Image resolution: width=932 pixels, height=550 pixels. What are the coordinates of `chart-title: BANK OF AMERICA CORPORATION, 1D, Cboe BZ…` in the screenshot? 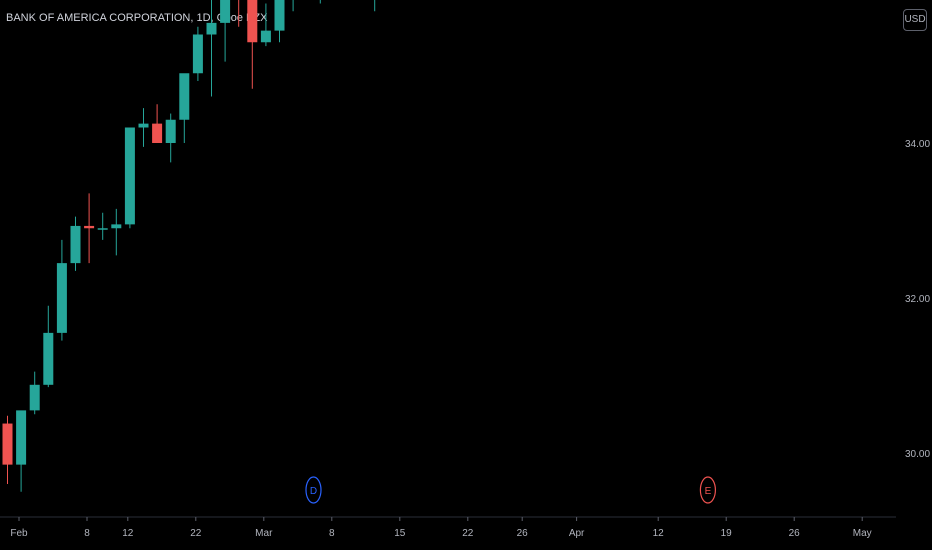 It's located at (137, 18).